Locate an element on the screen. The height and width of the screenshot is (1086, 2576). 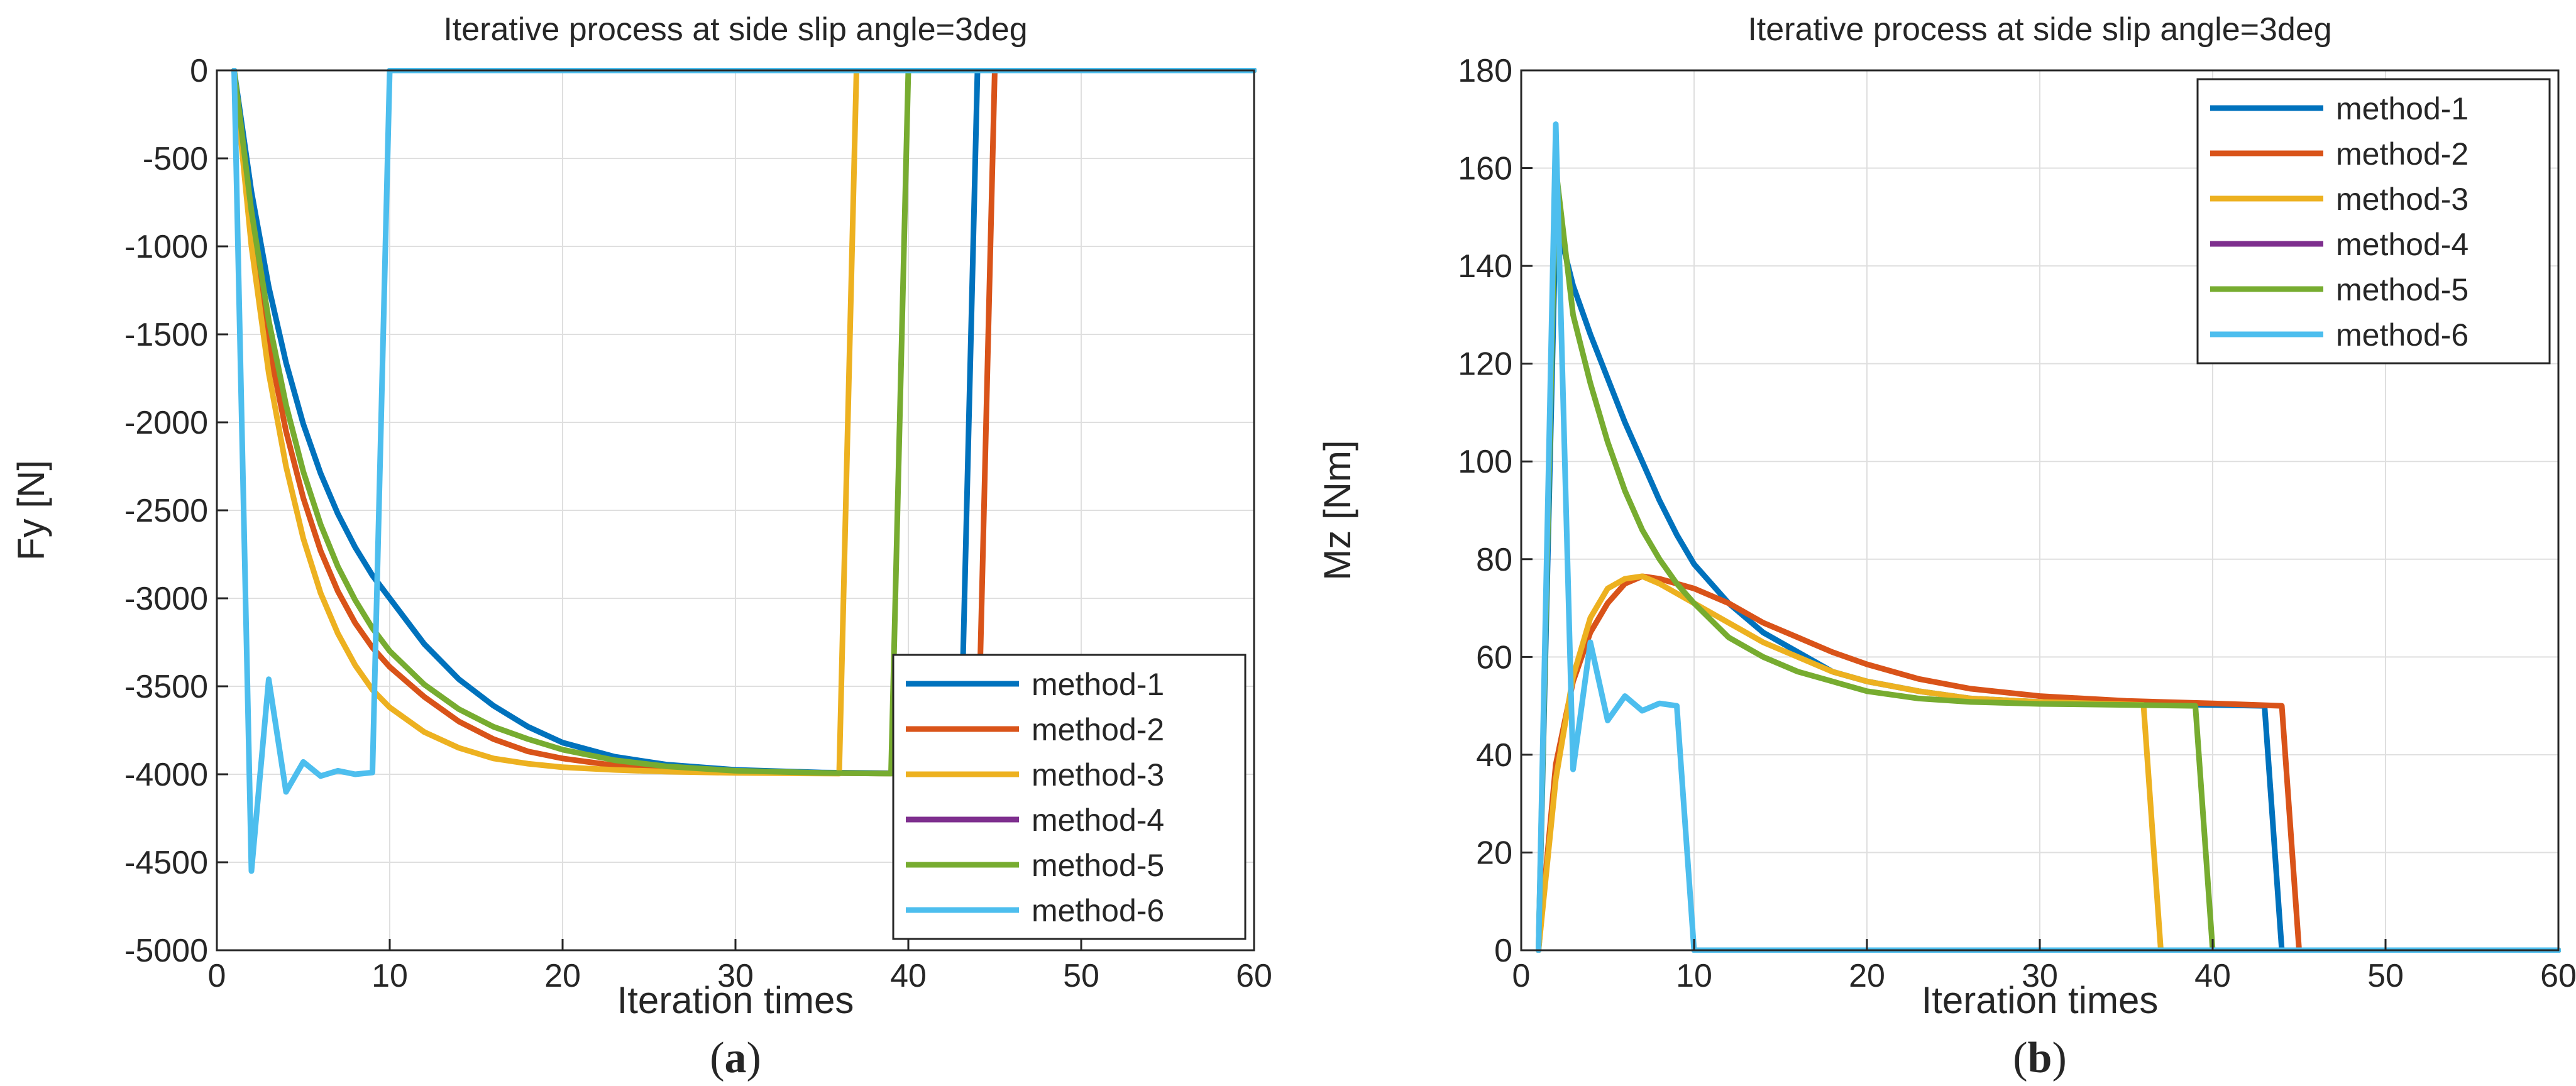
caption-b-letter: b is located at coordinates (2040, 1058).